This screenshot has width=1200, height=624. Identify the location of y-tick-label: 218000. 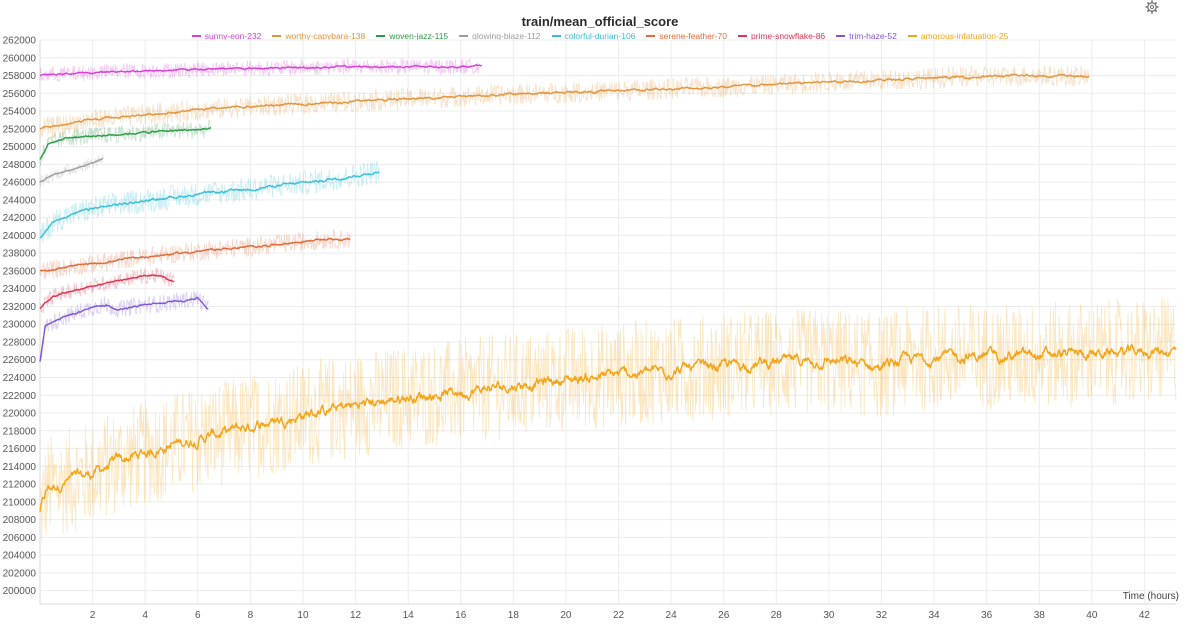
(20, 431).